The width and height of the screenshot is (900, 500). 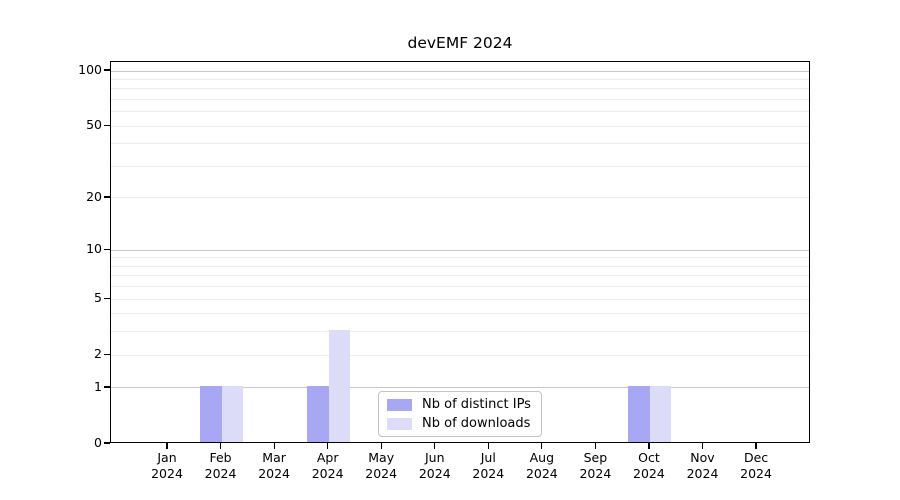 I want to click on x-tick-label: Apr 2024, so click(x=328, y=465).